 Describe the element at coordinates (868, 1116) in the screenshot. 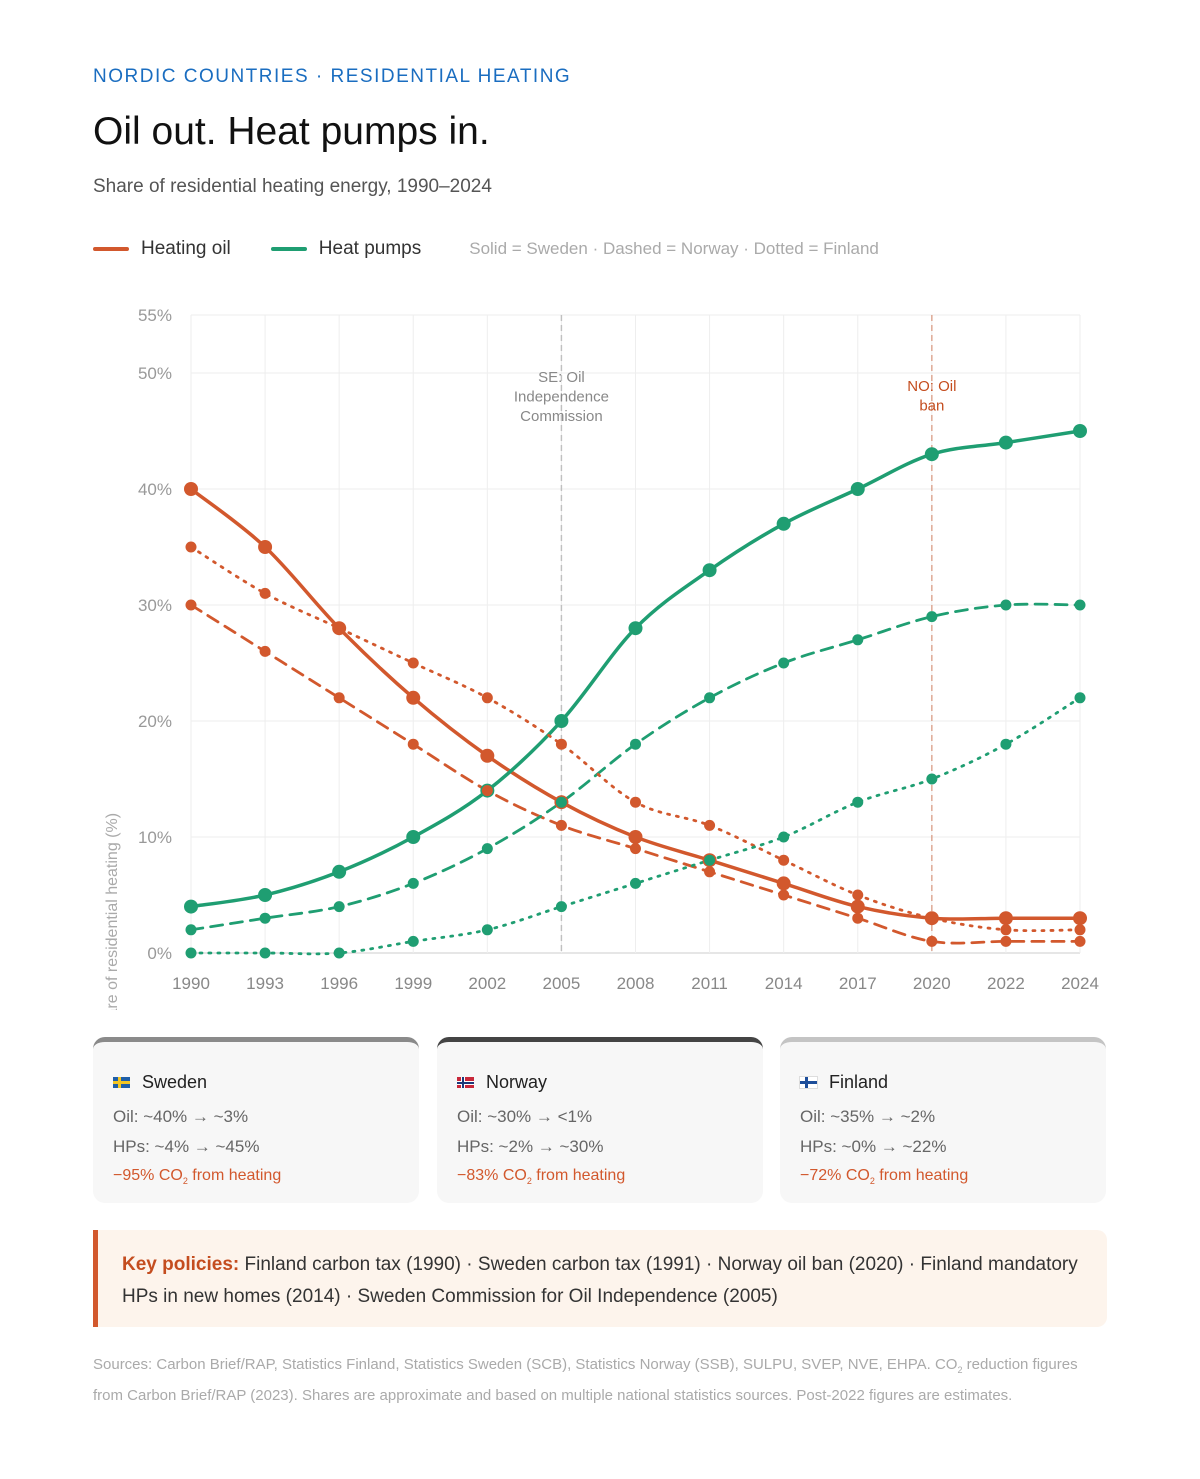

I see `card-oil: Oil: ~35% → ~2%` at that location.